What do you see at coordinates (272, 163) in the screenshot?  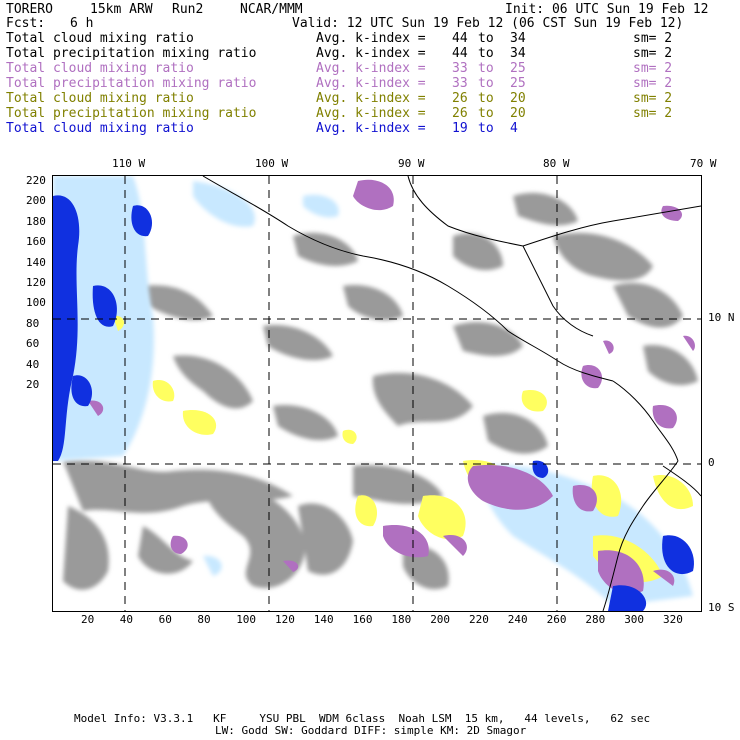 I see `lon-label-100w: 100 W` at bounding box center [272, 163].